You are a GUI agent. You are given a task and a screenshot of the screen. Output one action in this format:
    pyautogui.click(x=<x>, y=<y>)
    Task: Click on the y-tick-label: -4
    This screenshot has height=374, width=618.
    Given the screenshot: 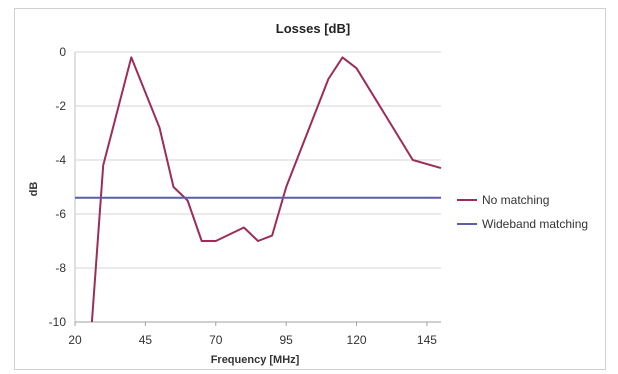 What is the action you would take?
    pyautogui.click(x=60, y=160)
    